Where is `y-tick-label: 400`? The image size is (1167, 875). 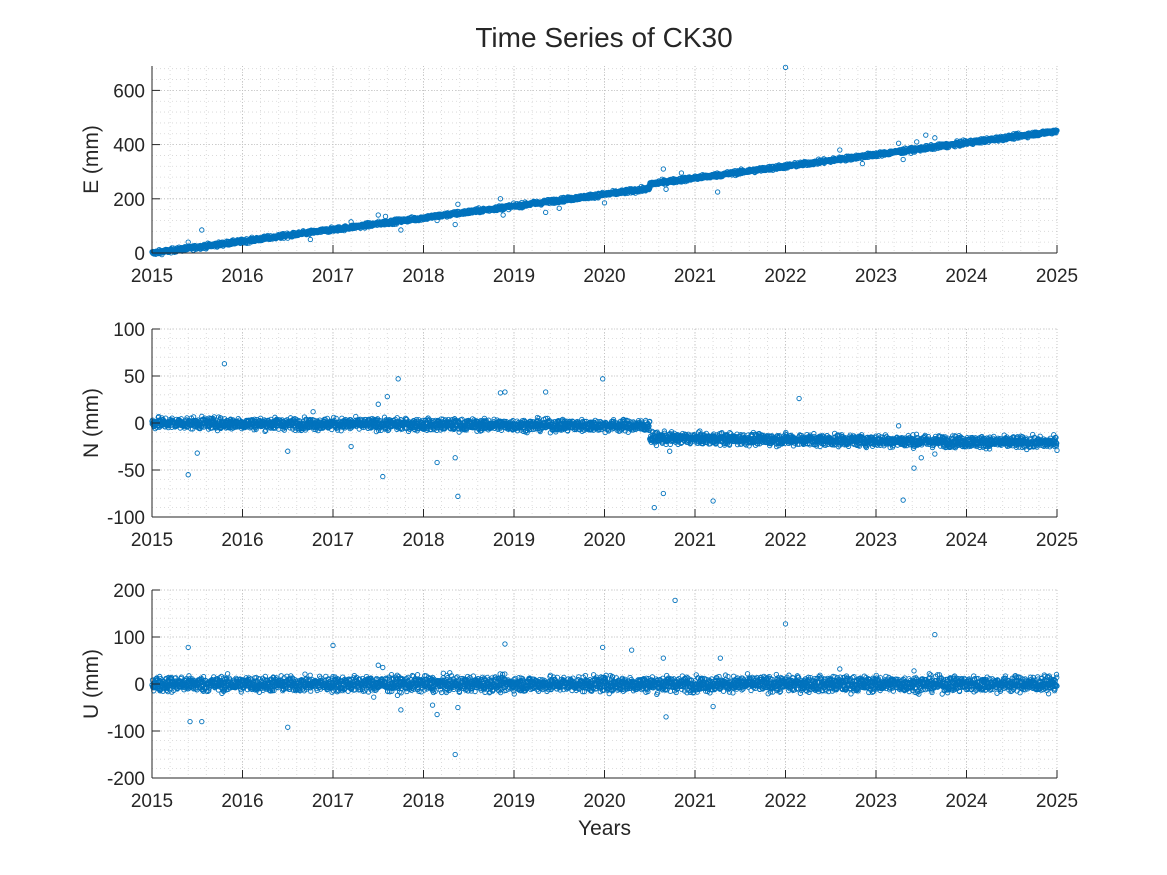 y-tick-label: 400 is located at coordinates (129, 146).